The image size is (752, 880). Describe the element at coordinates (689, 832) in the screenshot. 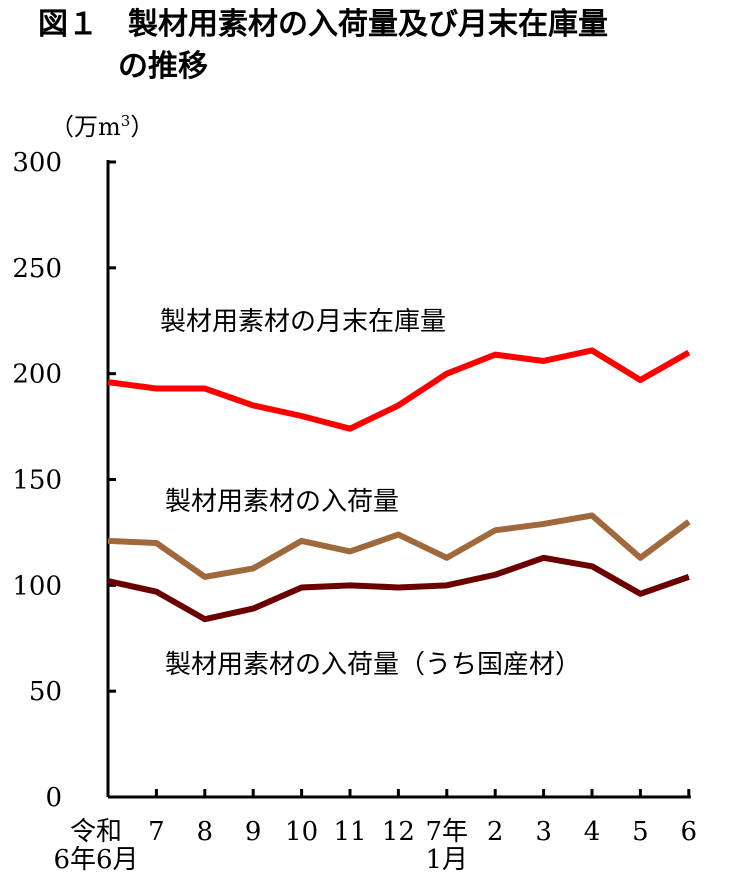

I see `x-tick-label: 6` at that location.